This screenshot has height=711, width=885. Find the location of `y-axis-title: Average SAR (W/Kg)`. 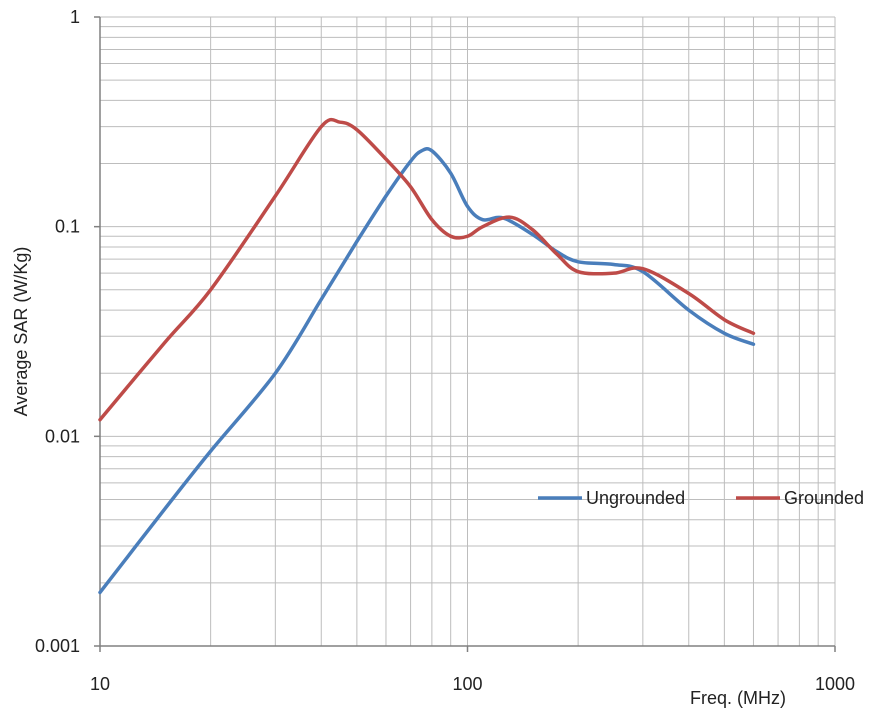

y-axis-title: Average SAR (W/Kg) is located at coordinates (21, 332).